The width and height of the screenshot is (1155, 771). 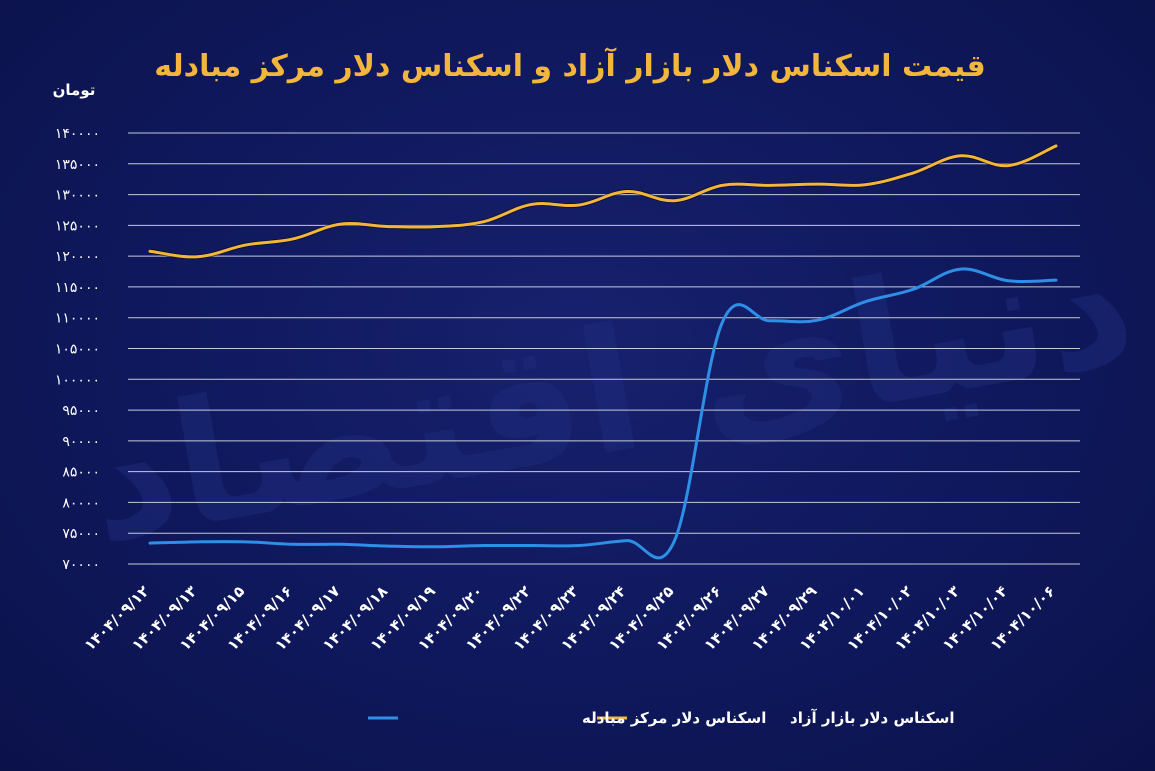 I want to click on y-tick-label: ۱۰۵۰۰۰, so click(x=77, y=350).